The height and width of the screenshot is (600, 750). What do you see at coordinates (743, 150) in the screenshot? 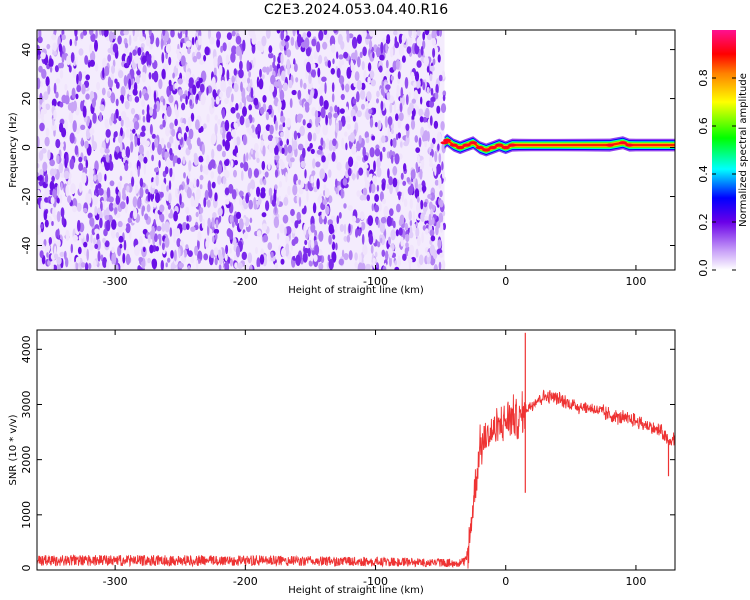
I see `colorbar-label: Normalized spectral amplitude` at bounding box center [743, 150].